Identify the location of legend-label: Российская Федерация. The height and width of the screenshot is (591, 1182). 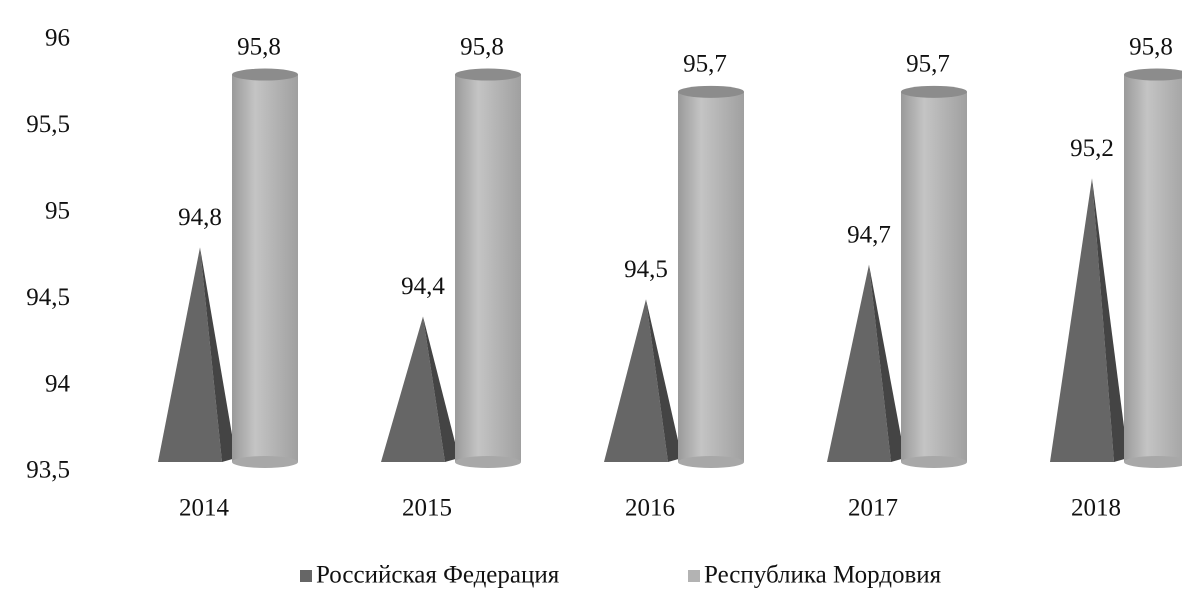
(438, 575).